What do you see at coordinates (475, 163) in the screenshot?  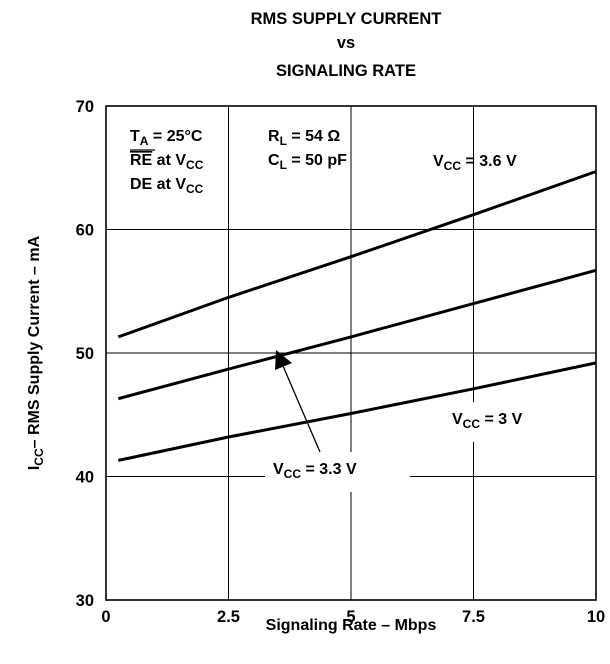 I see `annotation-vcc-3-6: VCC = 3.6 V` at bounding box center [475, 163].